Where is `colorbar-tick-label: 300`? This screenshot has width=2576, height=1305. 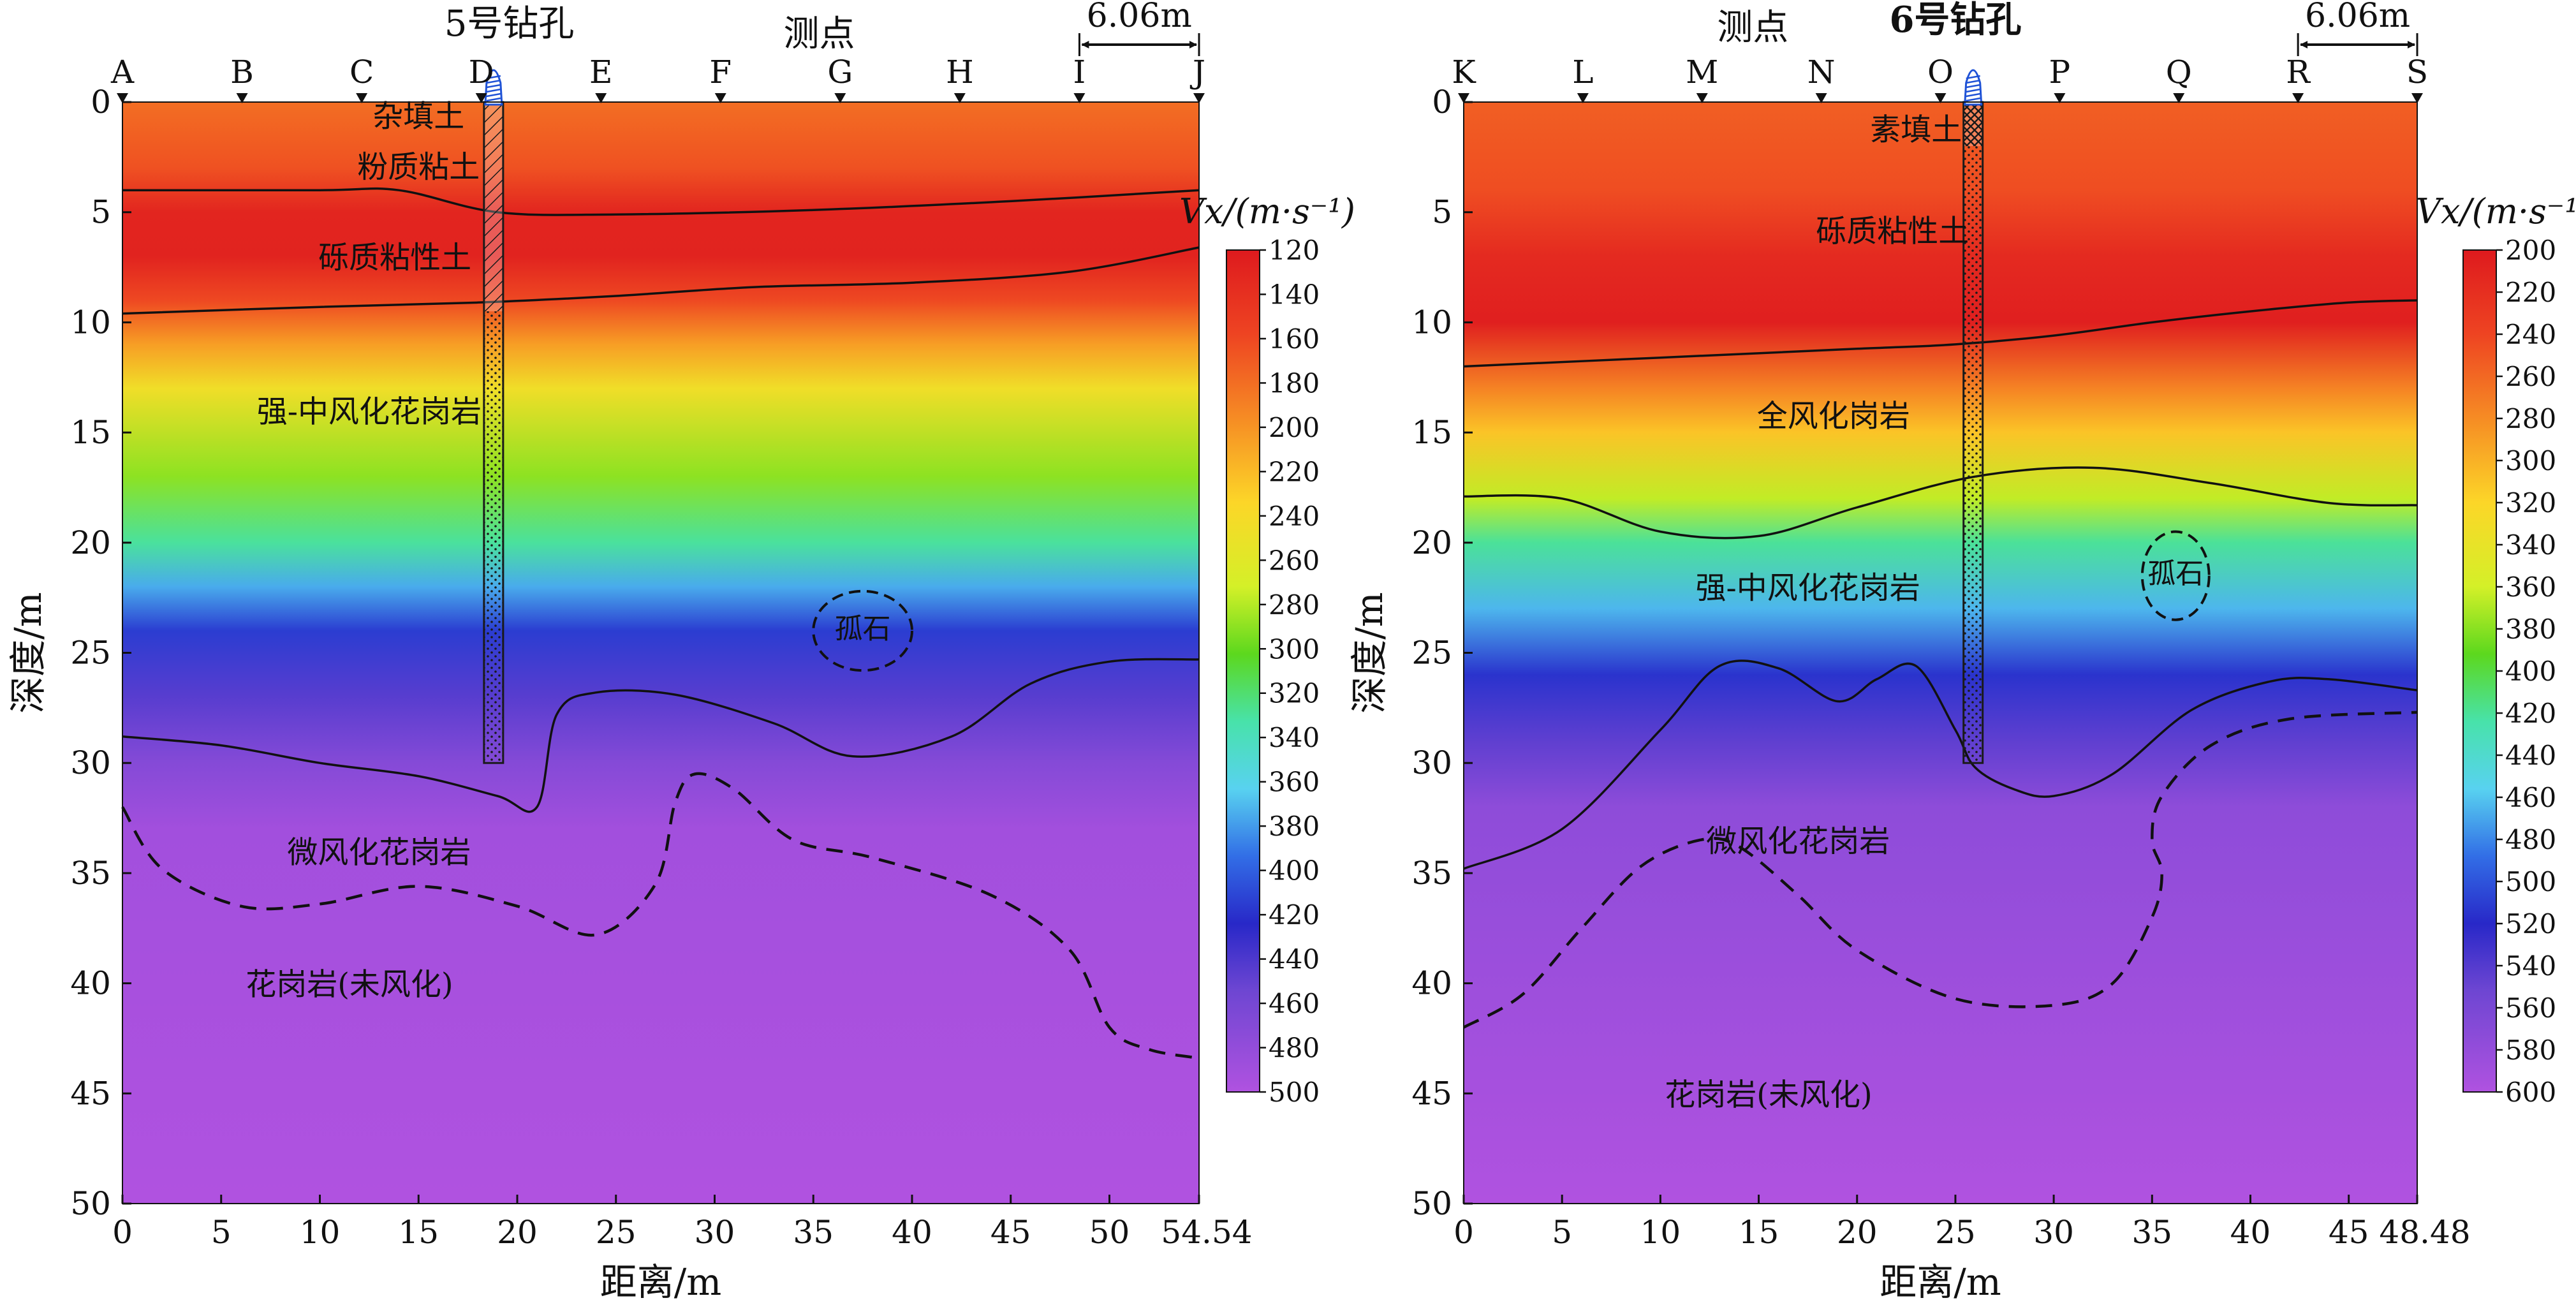 colorbar-tick-label: 300 is located at coordinates (2530, 460).